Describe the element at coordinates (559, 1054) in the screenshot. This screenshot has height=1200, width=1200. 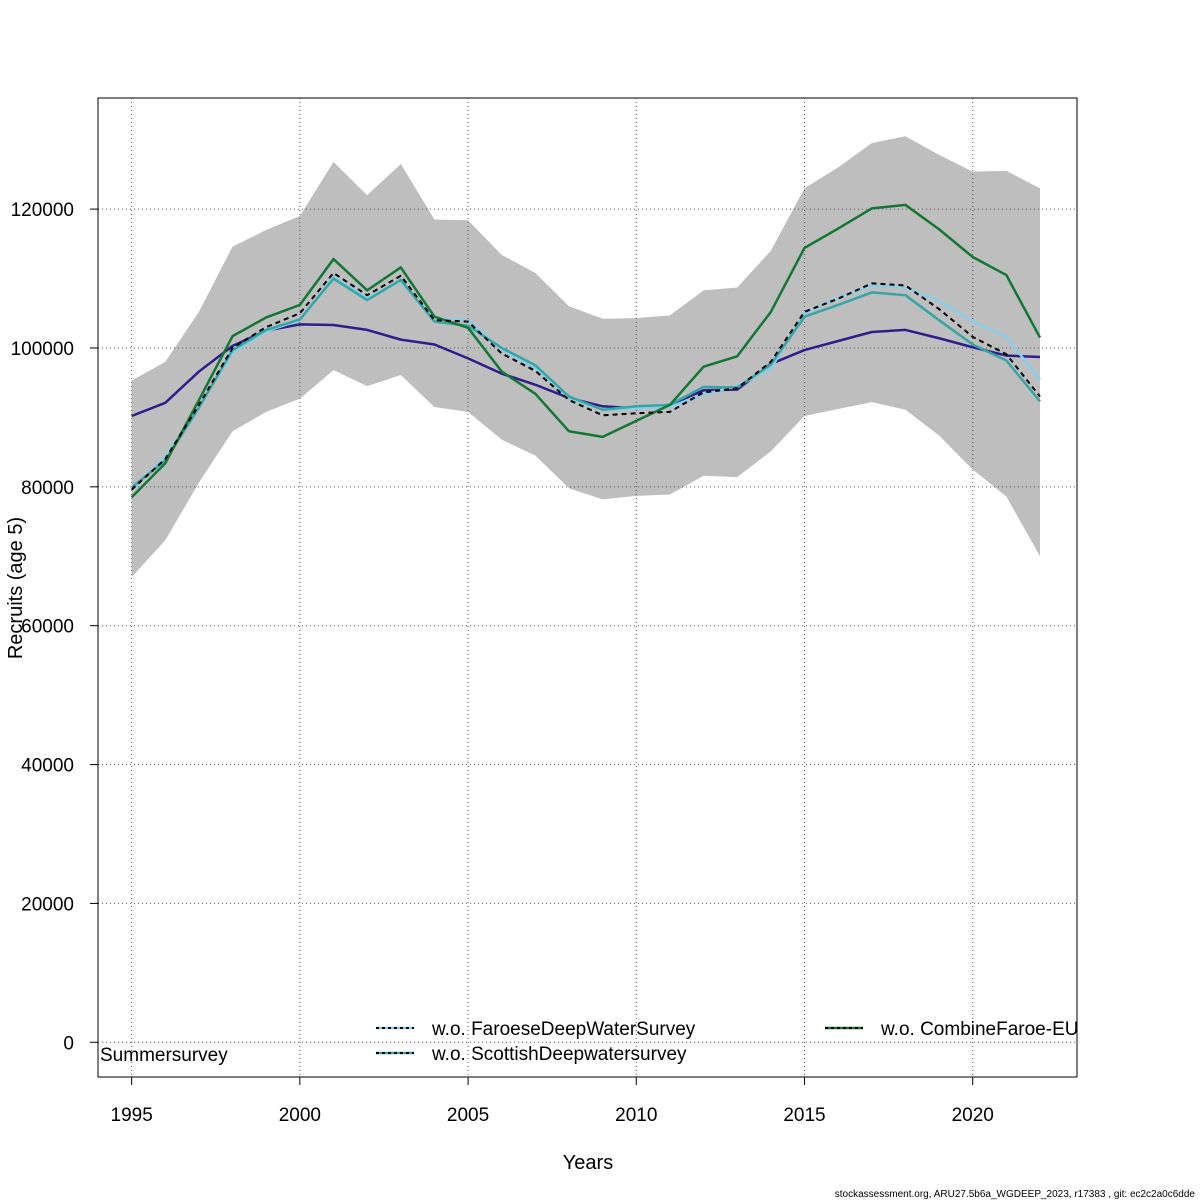
I see `legend-label: w.o. ScottishDeepwatersurvey` at that location.